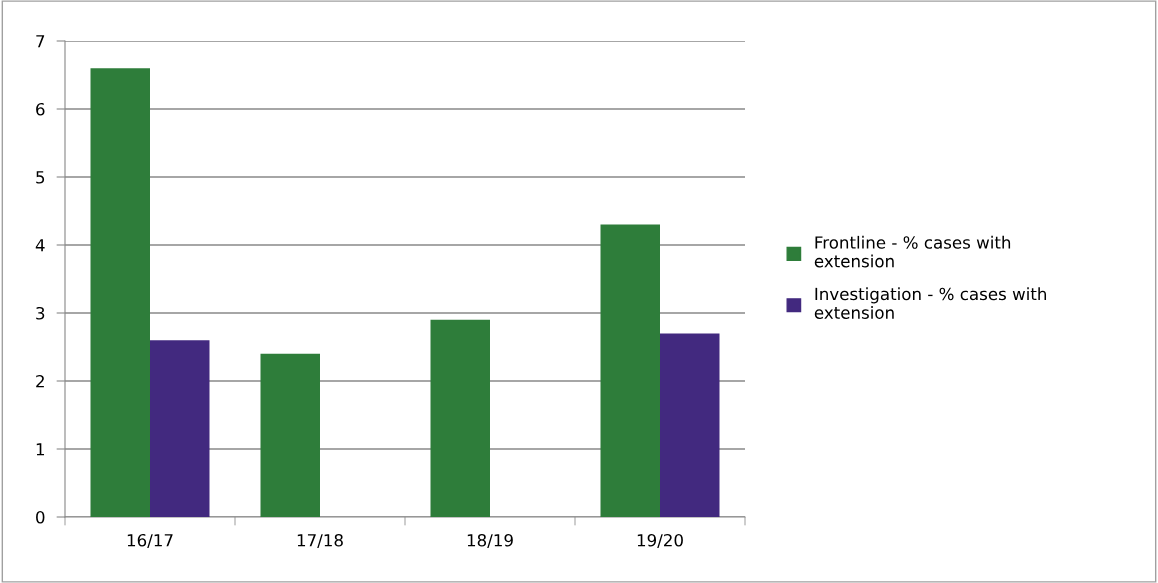 The height and width of the screenshot is (583, 1158). Describe the element at coordinates (912, 251) in the screenshot. I see `legend-label: Frontline - % cases with extension` at that location.